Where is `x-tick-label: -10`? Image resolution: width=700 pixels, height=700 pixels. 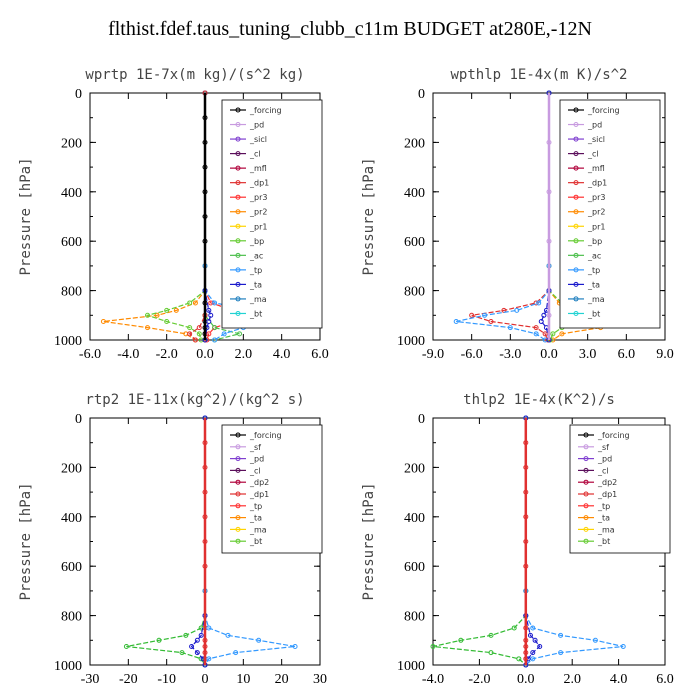
x-tick-label: -10 is located at coordinates (166, 679).